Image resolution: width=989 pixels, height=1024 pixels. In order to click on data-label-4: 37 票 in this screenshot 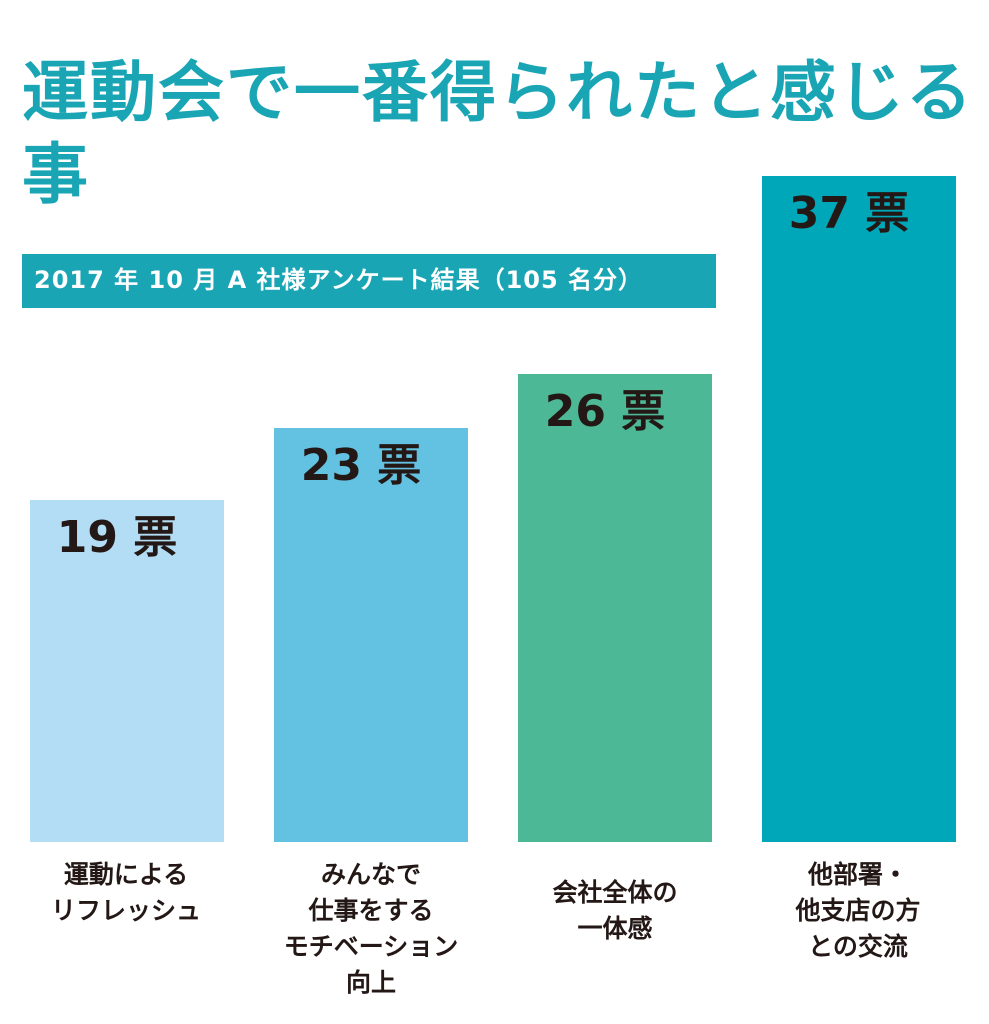, I will do `click(849, 213)`.